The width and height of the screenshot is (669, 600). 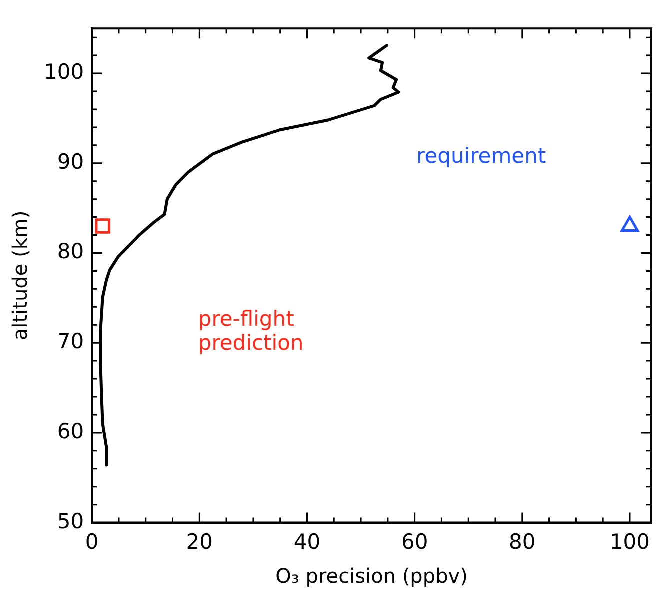 What do you see at coordinates (70, 342) in the screenshot?
I see `y-tick-label: 70` at bounding box center [70, 342].